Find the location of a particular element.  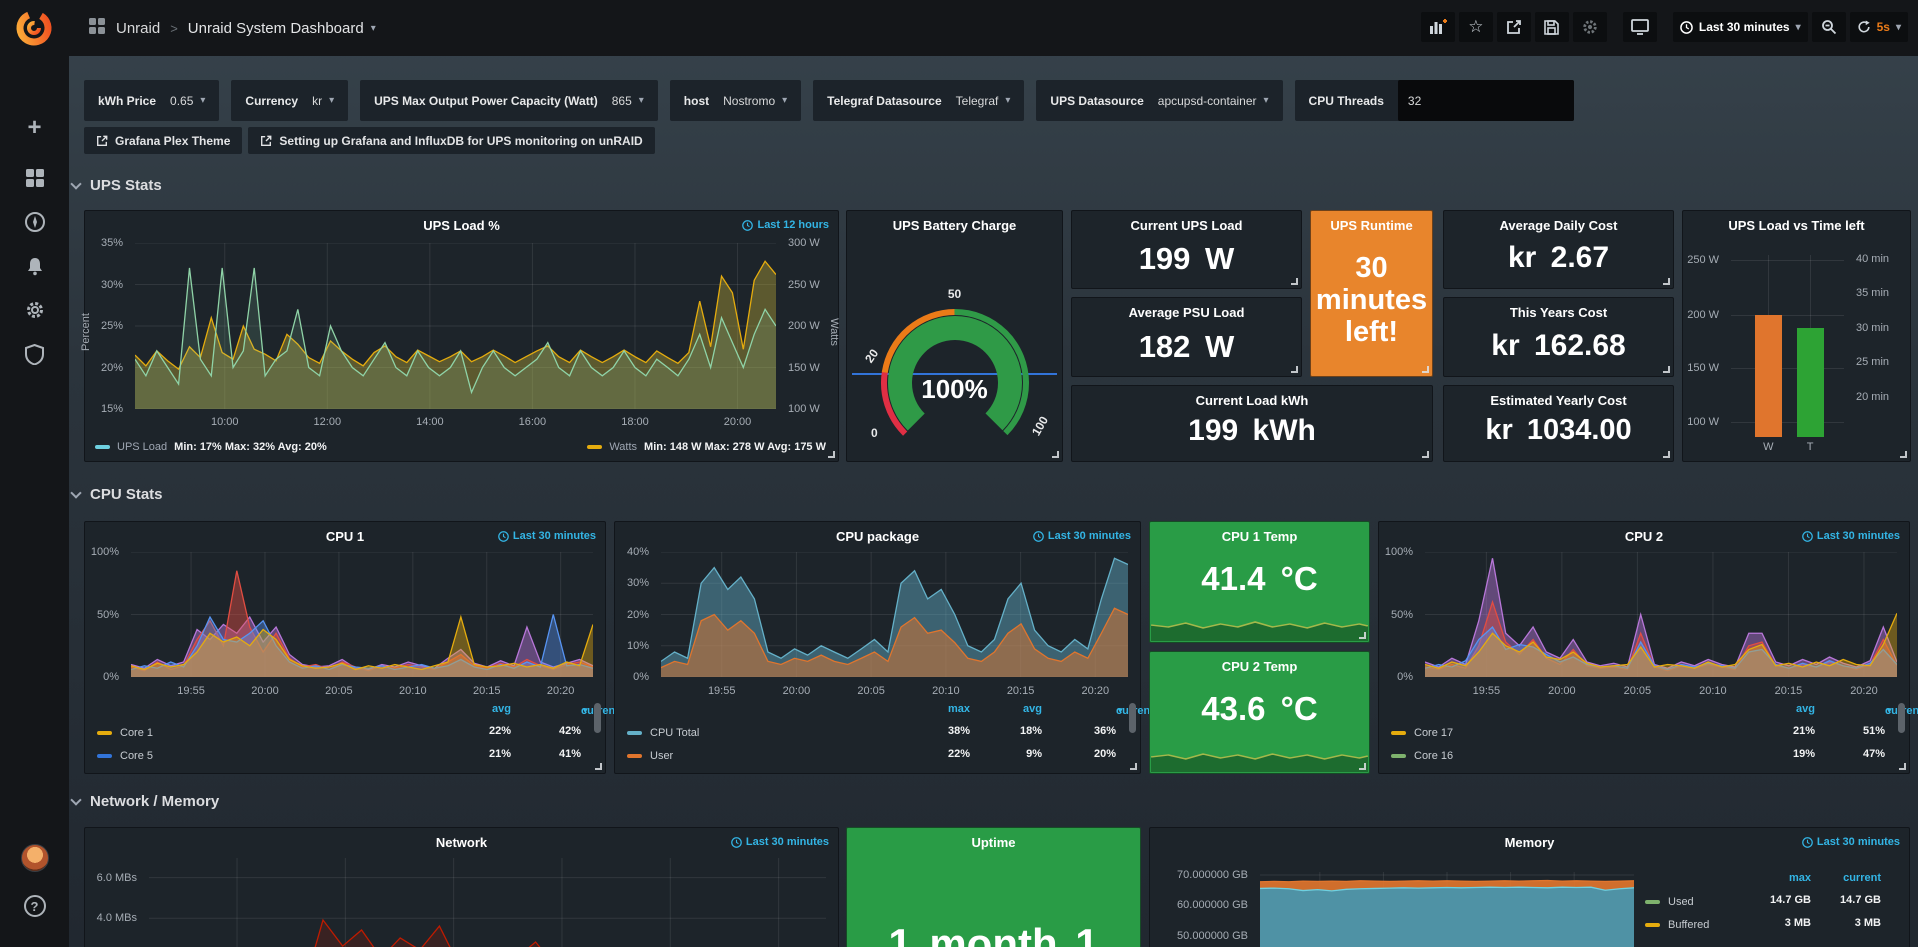

user-avatar is located at coordinates (34, 858).